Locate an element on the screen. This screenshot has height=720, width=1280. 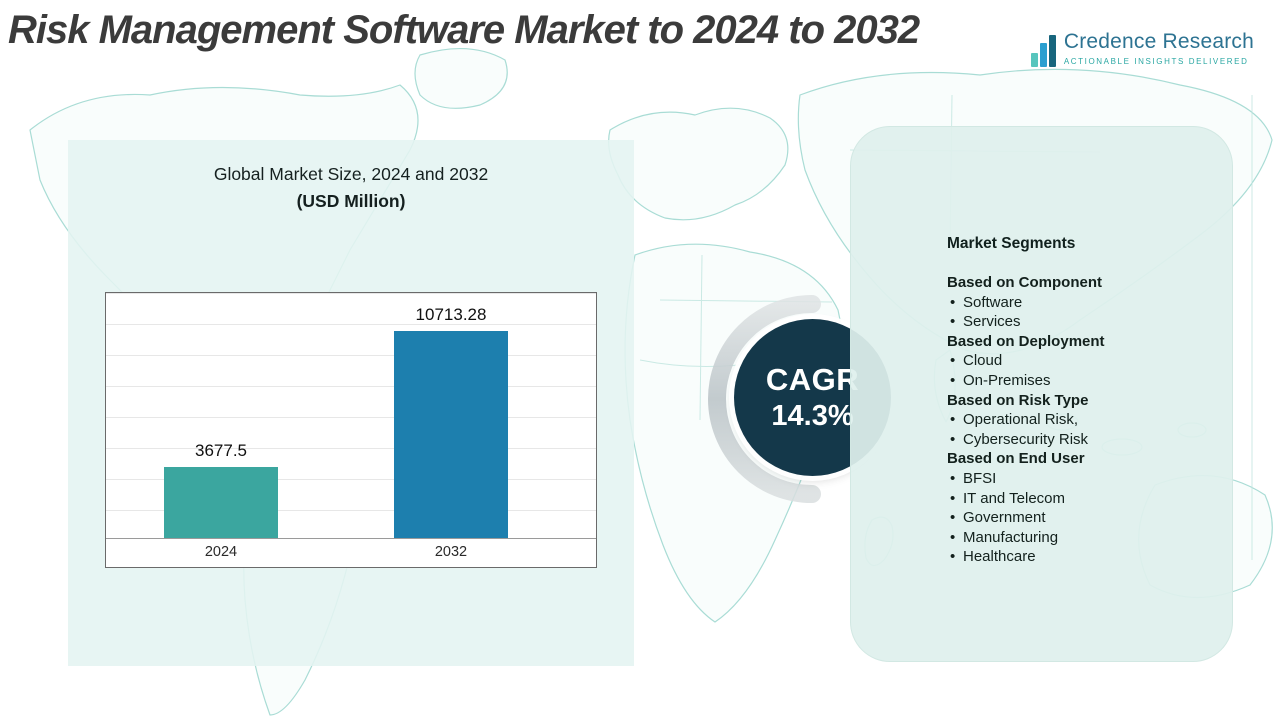
logo-tagline: Actionable Insights Delivered is located at coordinates (1156, 61).